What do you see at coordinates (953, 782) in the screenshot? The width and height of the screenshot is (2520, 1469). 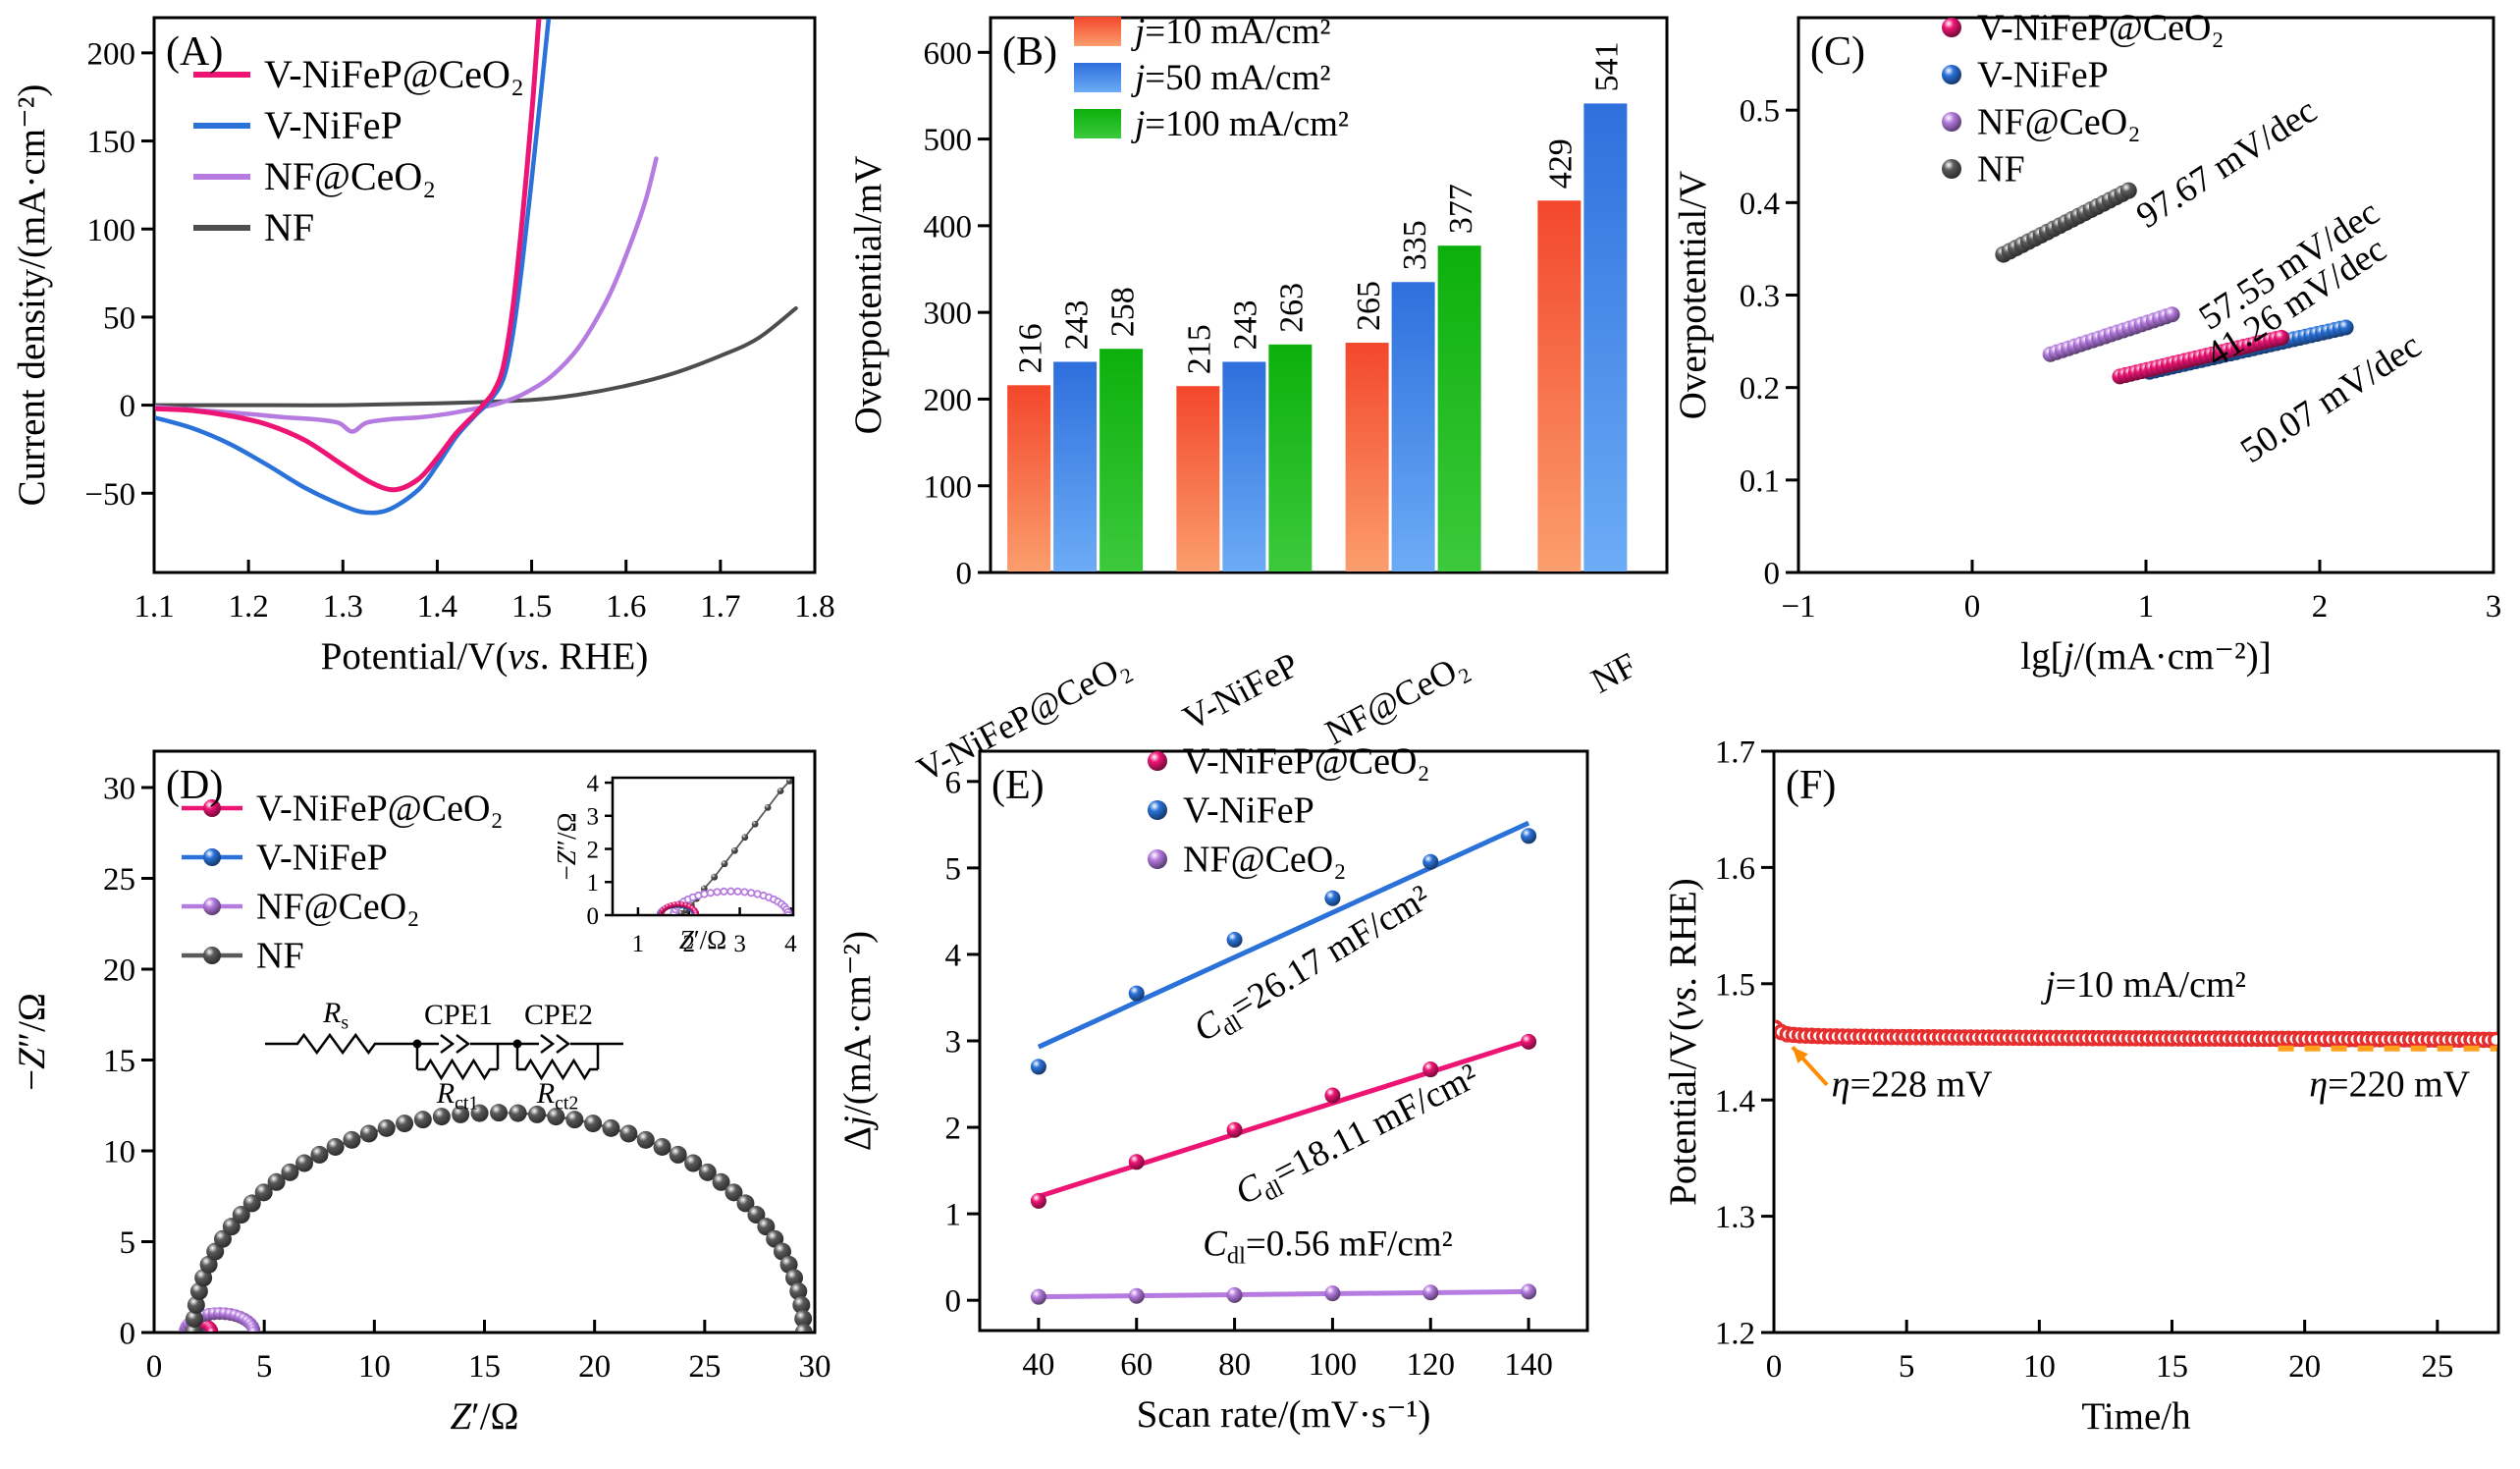 I see `y-tick-label: 6` at bounding box center [953, 782].